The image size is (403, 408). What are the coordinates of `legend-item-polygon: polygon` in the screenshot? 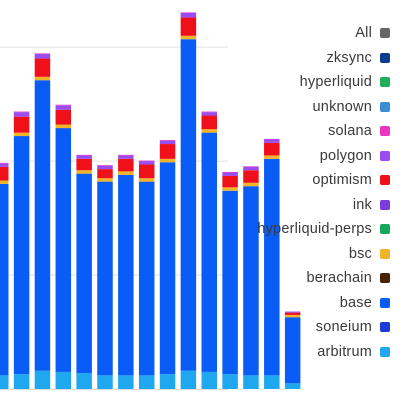 It's located at (280, 156).